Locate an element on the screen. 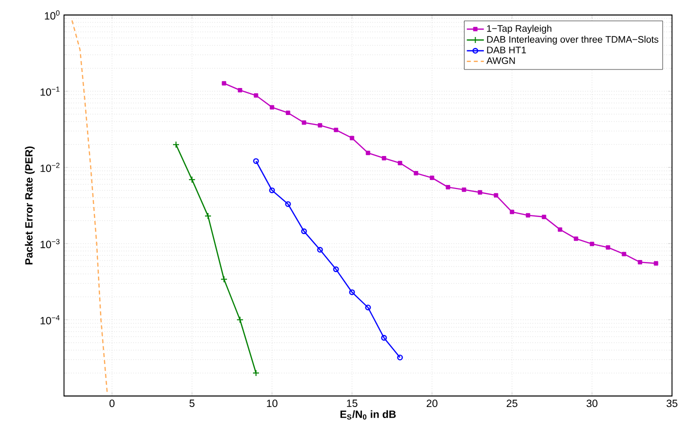 This screenshot has width=700, height=434. x-tick-label: 30 is located at coordinates (592, 404).